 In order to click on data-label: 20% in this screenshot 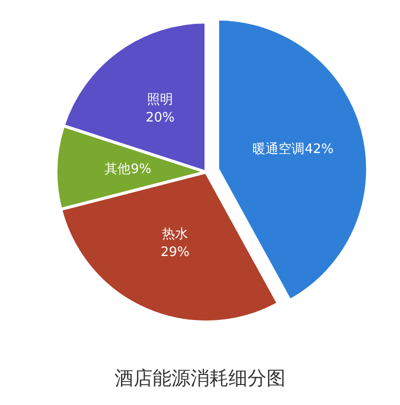, I will do `click(160, 118)`.